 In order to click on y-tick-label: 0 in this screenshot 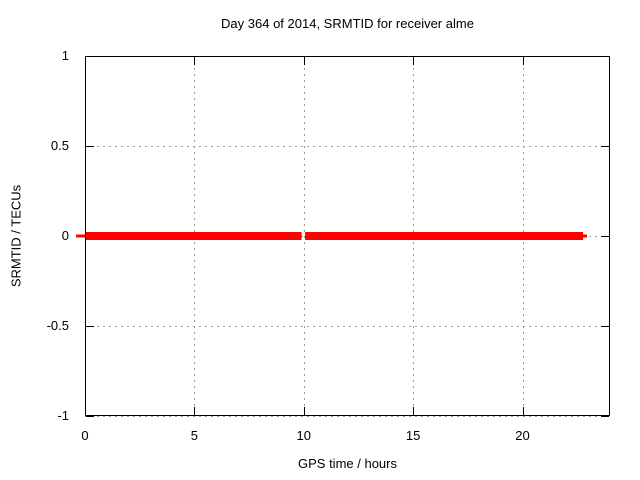, I will do `click(65, 235)`.